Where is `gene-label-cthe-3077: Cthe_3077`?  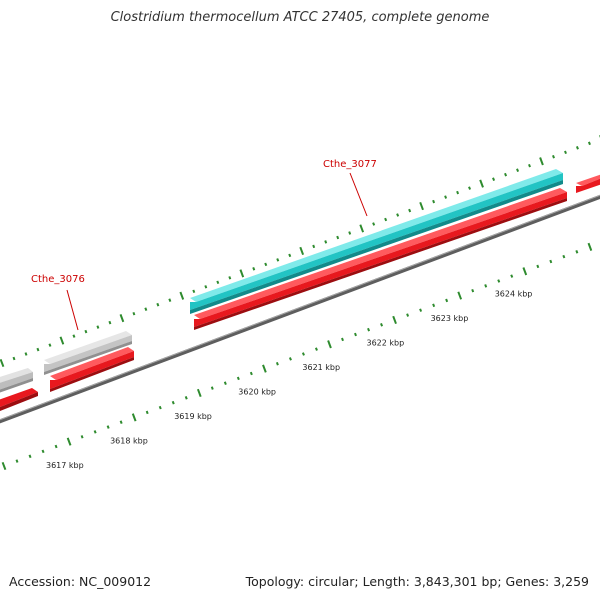
gene-label-cthe-3077: Cthe_3077 is located at coordinates (350, 188).